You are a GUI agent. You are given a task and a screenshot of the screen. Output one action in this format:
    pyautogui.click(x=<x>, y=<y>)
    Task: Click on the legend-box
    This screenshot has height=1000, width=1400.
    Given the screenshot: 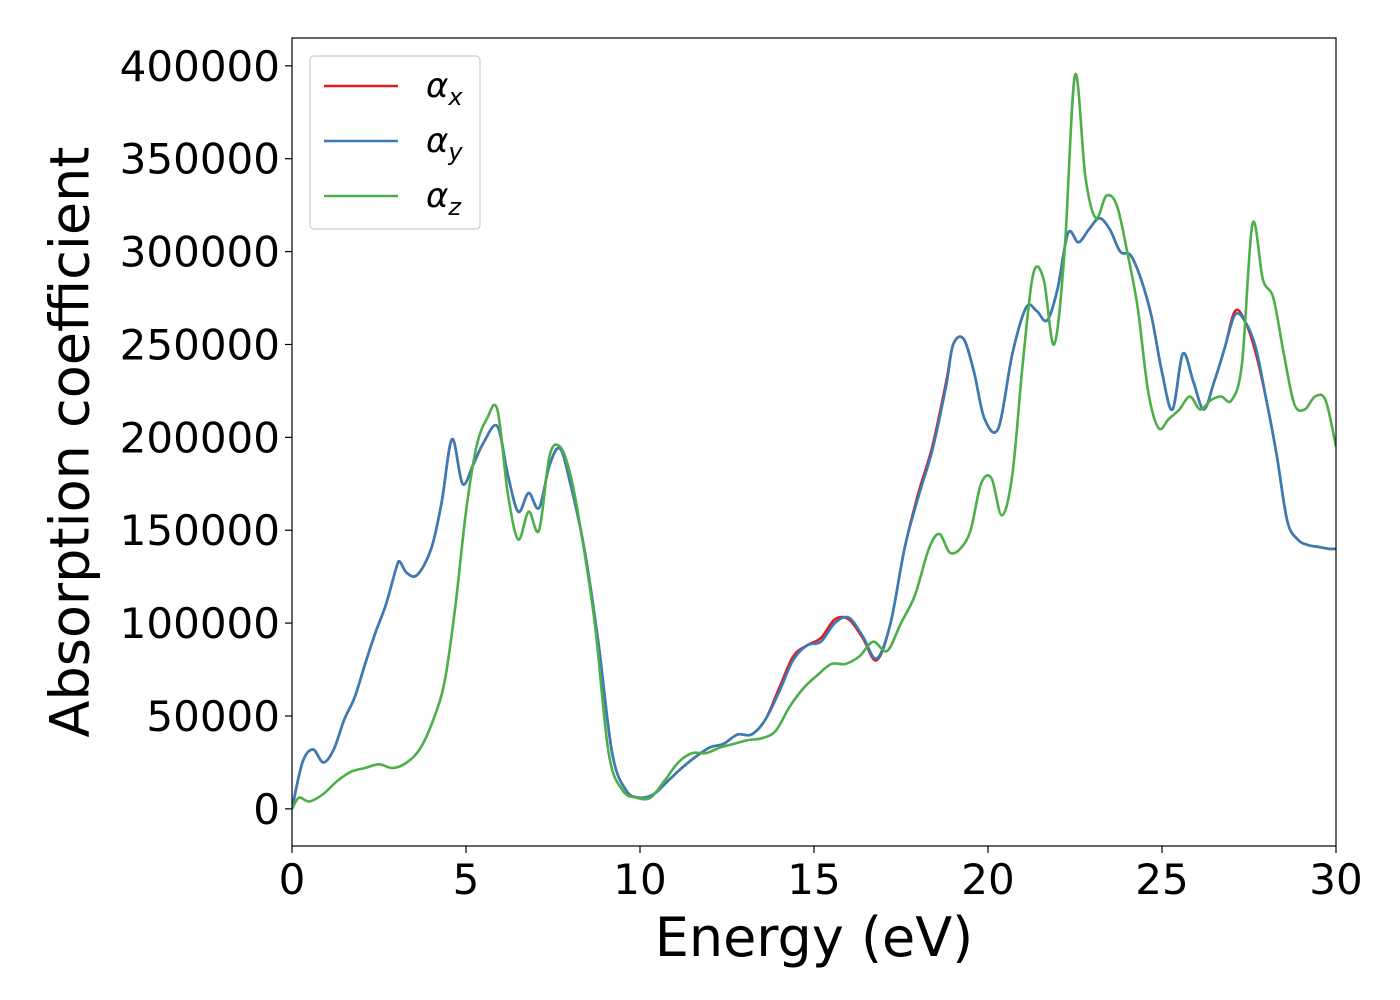 What is the action you would take?
    pyautogui.click(x=395, y=142)
    